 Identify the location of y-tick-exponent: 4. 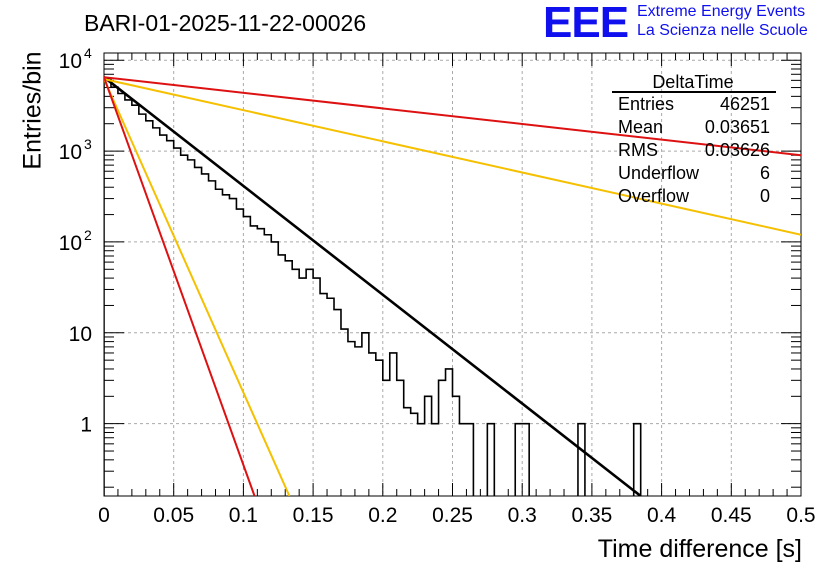
(88, 53).